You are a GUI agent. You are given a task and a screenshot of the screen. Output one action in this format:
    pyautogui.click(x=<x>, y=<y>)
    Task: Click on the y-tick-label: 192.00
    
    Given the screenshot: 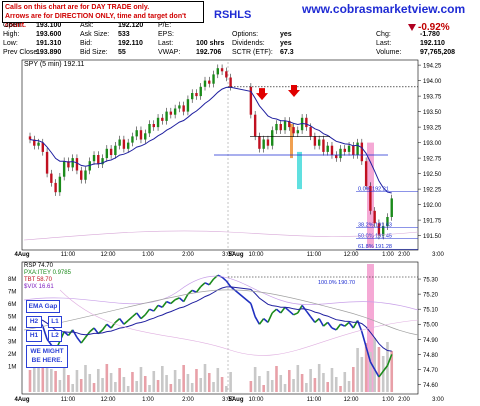 What is the action you would take?
    pyautogui.click(x=432, y=206)
    